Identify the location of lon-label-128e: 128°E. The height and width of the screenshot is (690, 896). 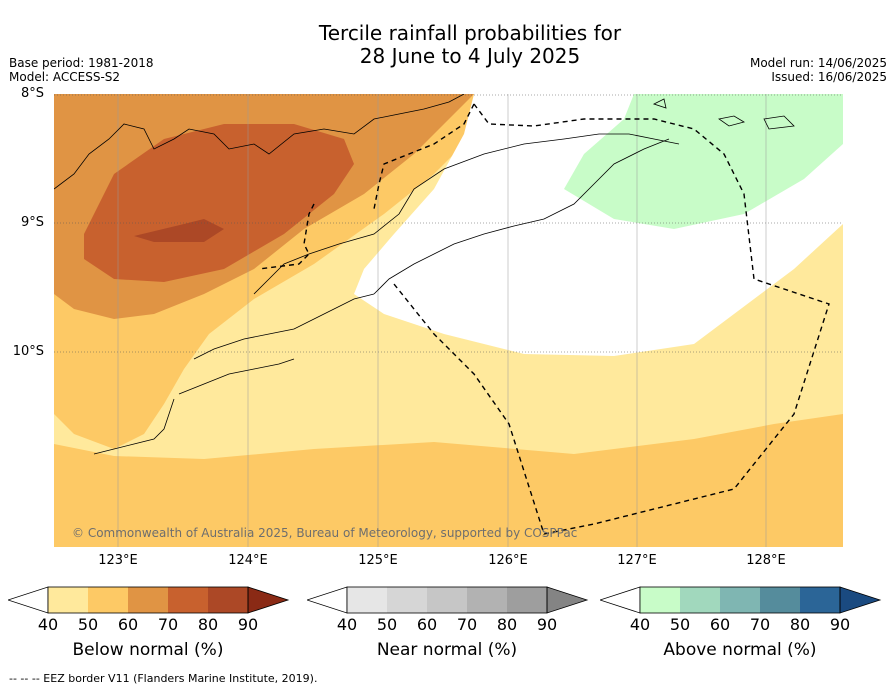
(766, 560).